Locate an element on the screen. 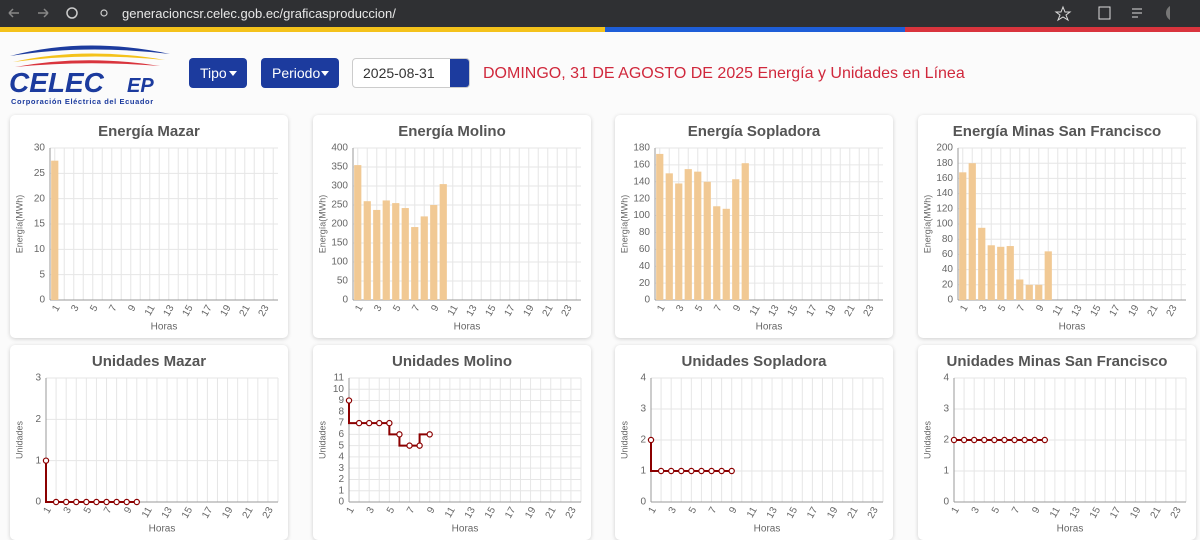 The image size is (1200, 540). stripe-blue is located at coordinates (755, 29).